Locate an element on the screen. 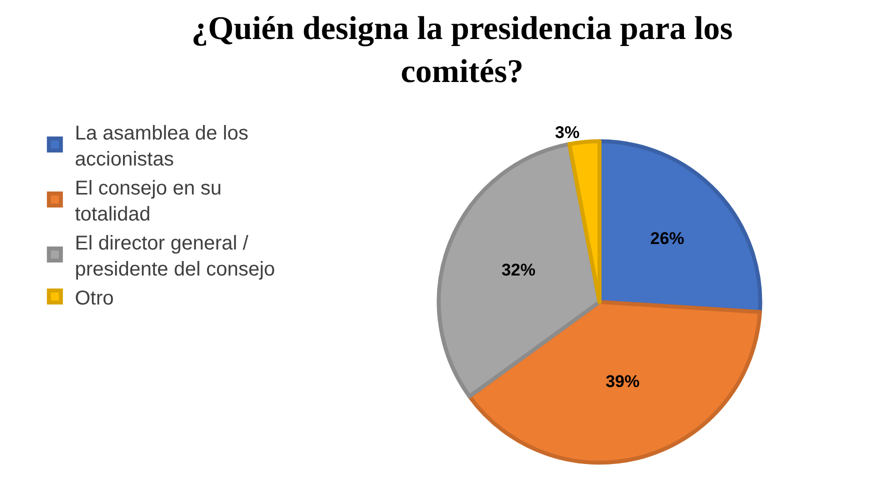 The image size is (872, 487). legend-label: El consejo en su totalidad is located at coordinates (148, 201).